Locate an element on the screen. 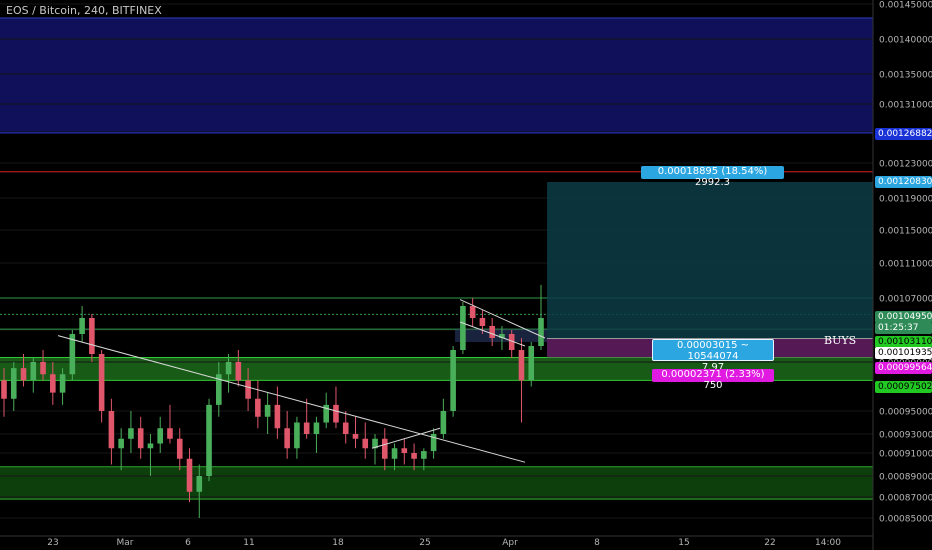 Image resolution: width=932 pixels, height=550 pixels. price-tag-6: 0.00099564 is located at coordinates (903, 368).